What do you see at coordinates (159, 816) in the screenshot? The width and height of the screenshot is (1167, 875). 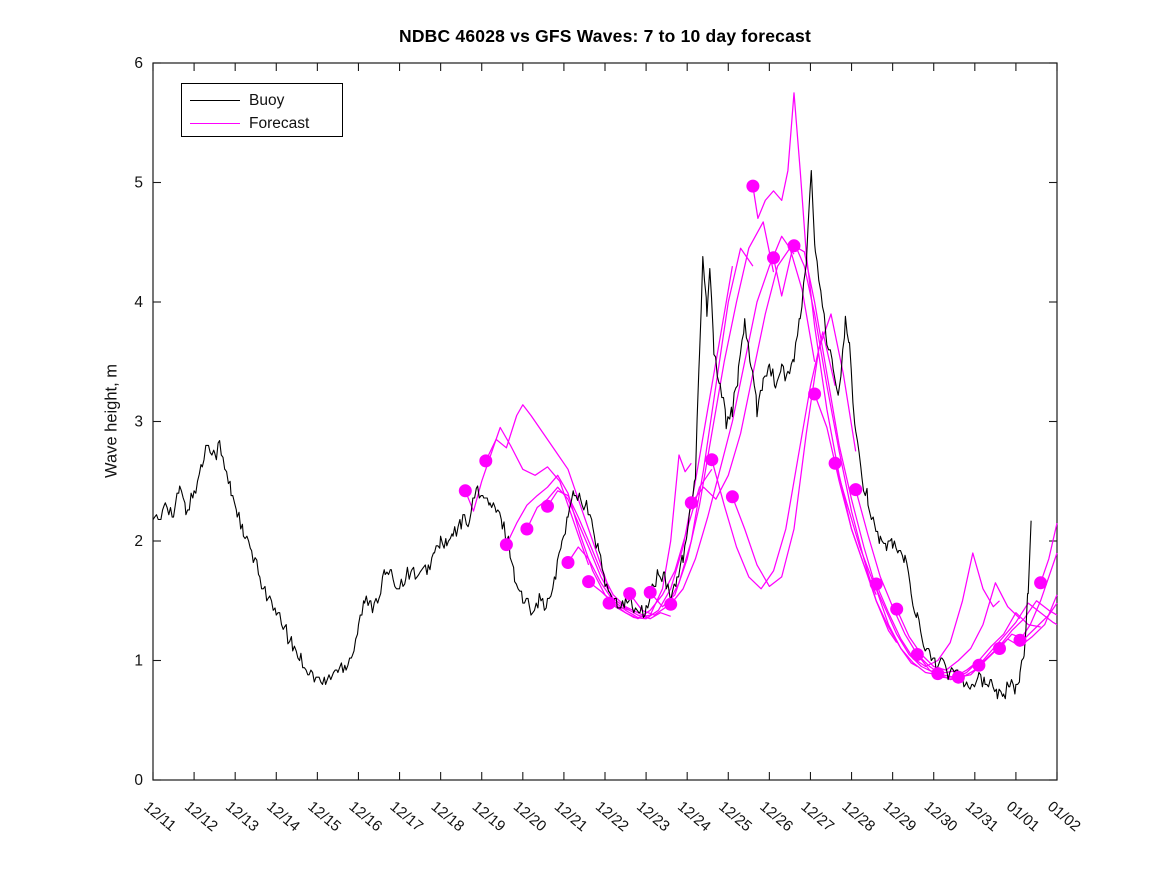 I see `x-tick-label: 12/11` at bounding box center [159, 816].